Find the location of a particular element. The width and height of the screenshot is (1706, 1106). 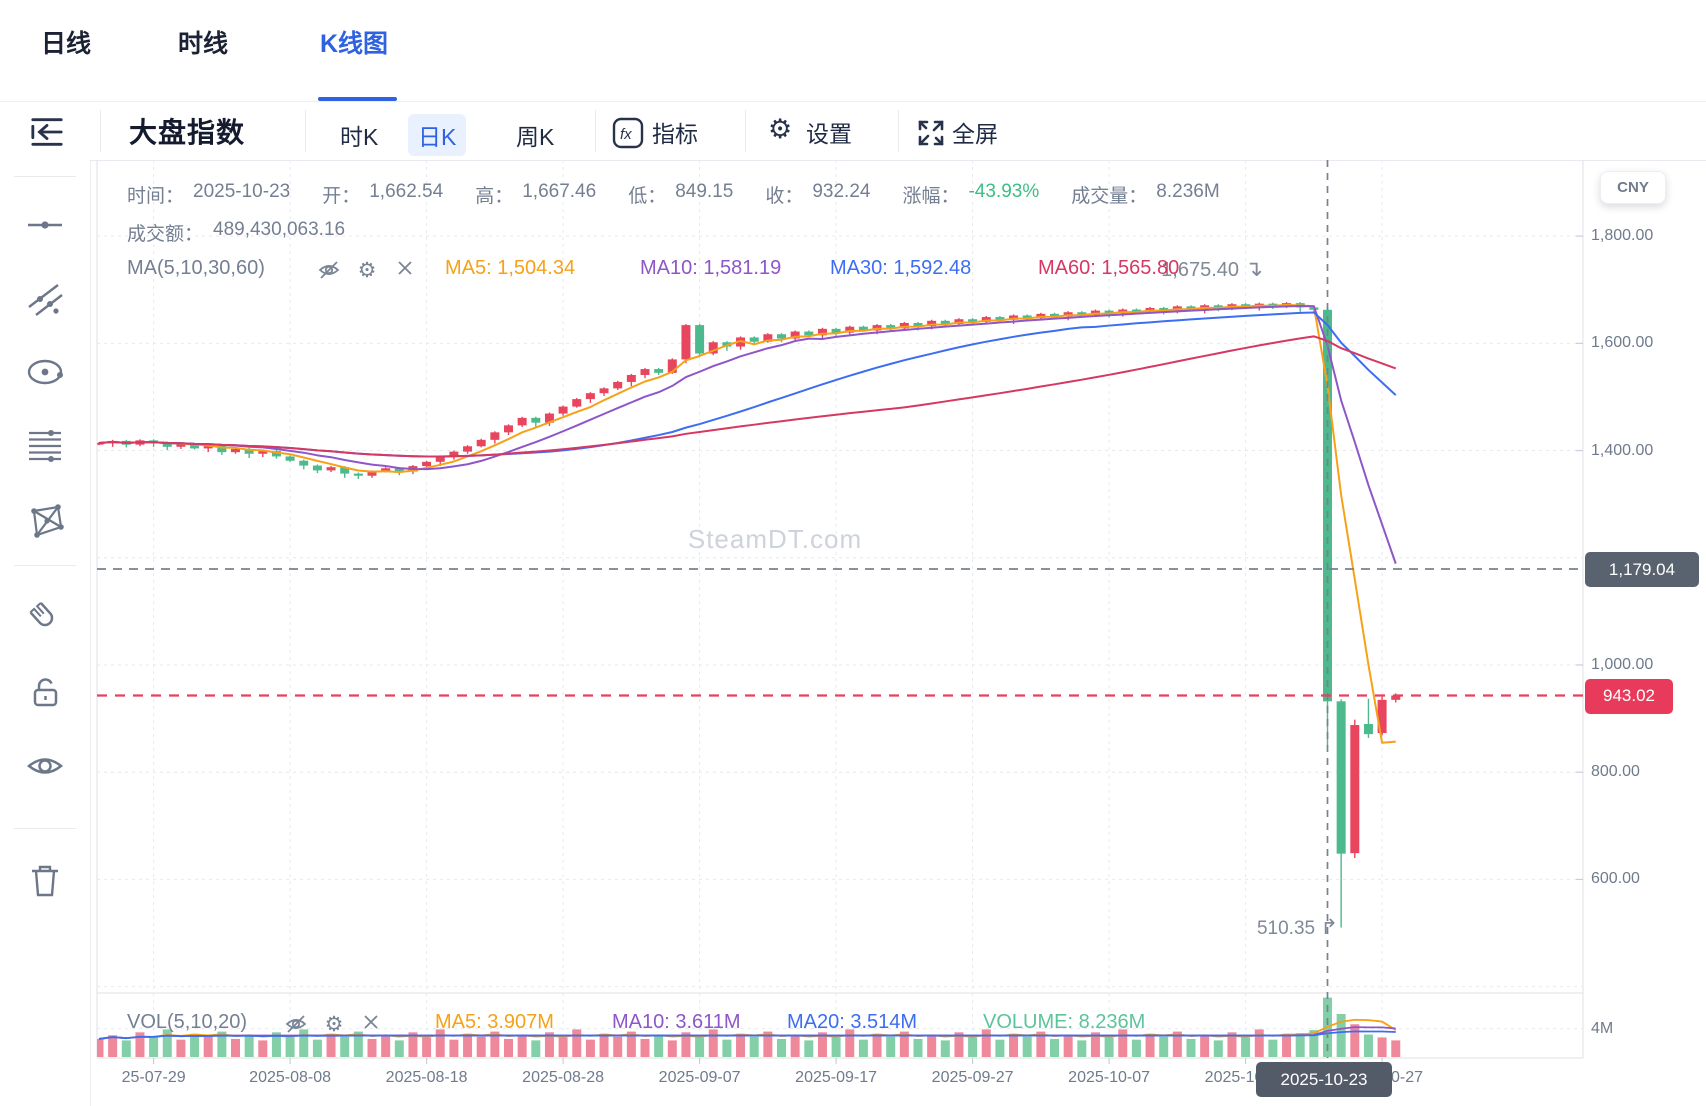

legend-value: MA5: 3.907M is located at coordinates (494, 1022).